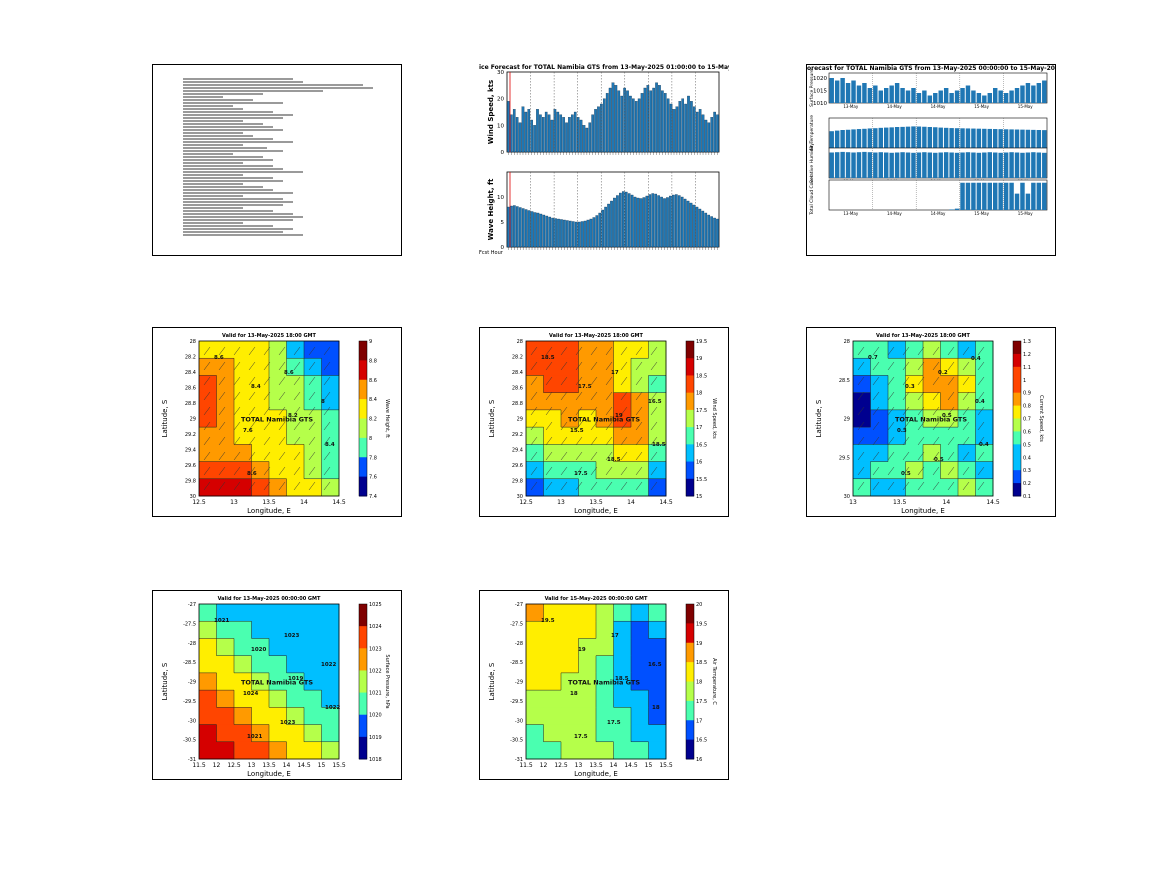  What do you see at coordinates (332, 708) in the screenshot?
I see `contour-label: 1022` at bounding box center [332, 708].